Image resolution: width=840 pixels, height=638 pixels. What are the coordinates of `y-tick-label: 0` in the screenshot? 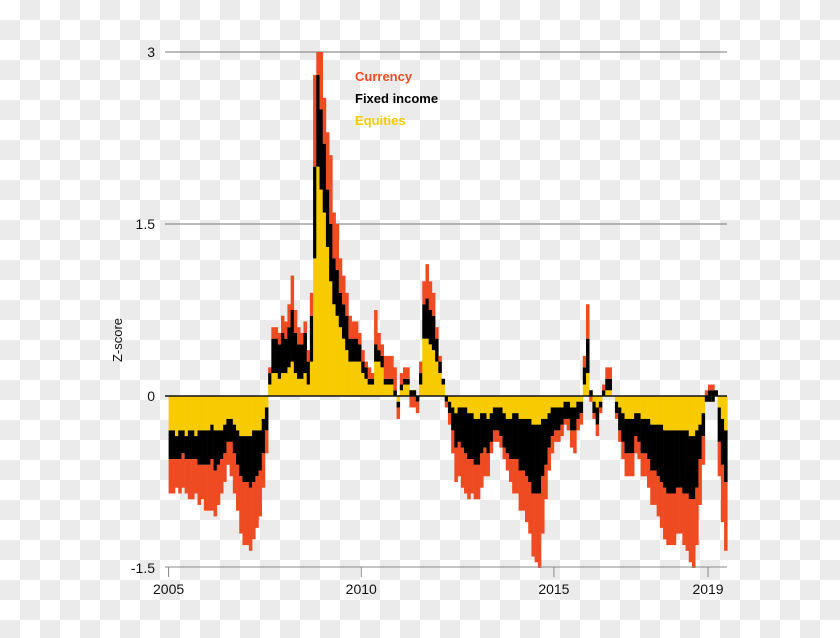 It's located at (151, 396).